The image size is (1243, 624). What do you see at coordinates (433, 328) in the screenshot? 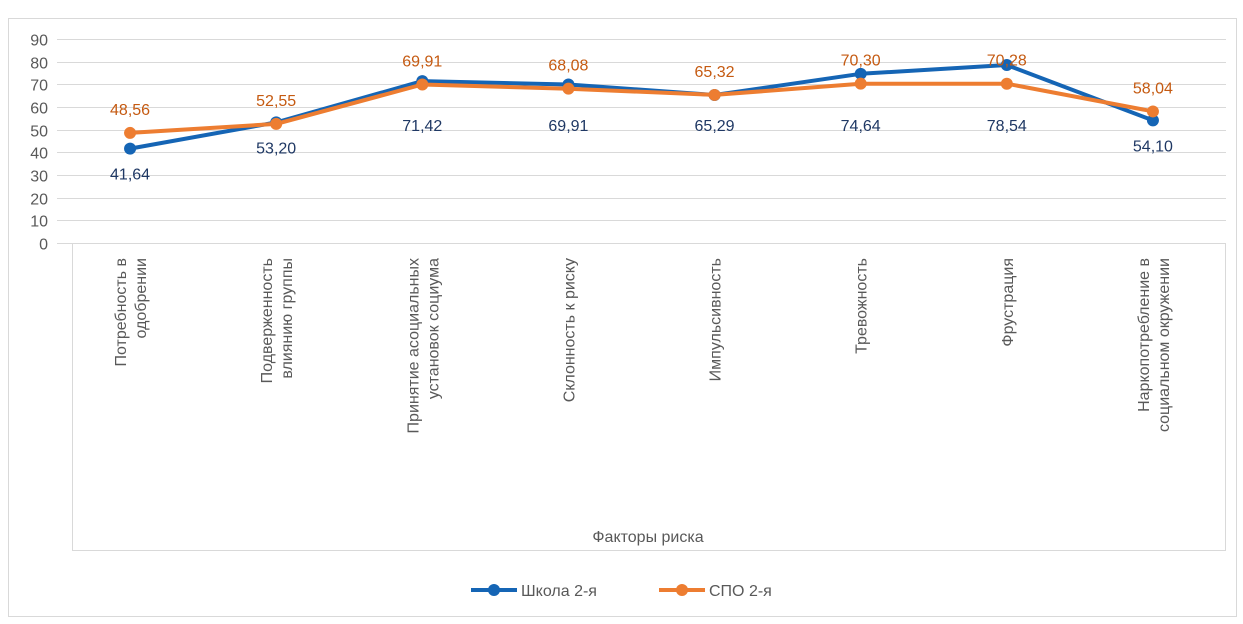
I see `x-category-label-line: установок социума` at bounding box center [433, 328].